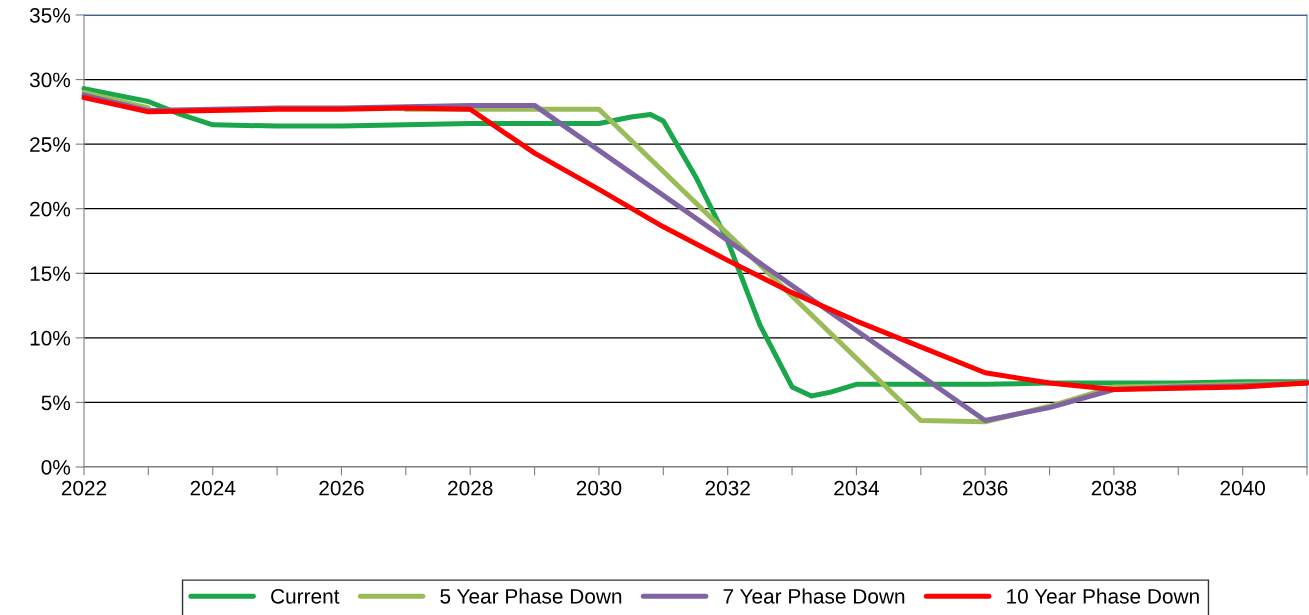  I want to click on x-tick-label: 2040, so click(1242, 488).